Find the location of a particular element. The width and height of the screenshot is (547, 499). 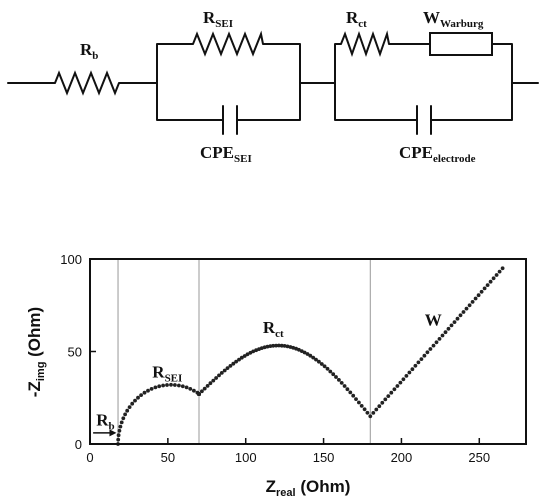

label-rsei: RSEI is located at coordinates (218, 19).